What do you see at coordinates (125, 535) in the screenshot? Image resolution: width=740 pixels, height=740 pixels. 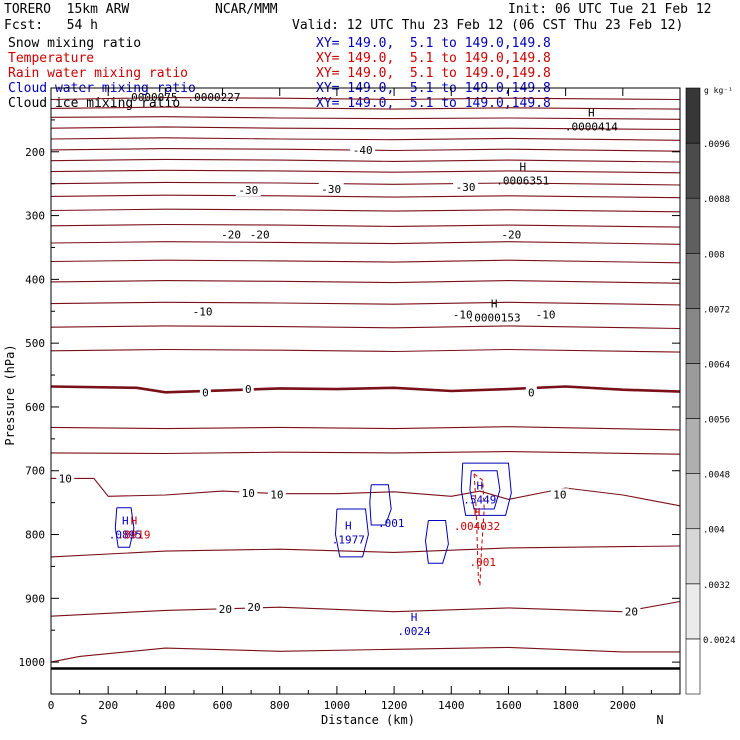 I see `maximum-value-label: .0895` at bounding box center [125, 535].